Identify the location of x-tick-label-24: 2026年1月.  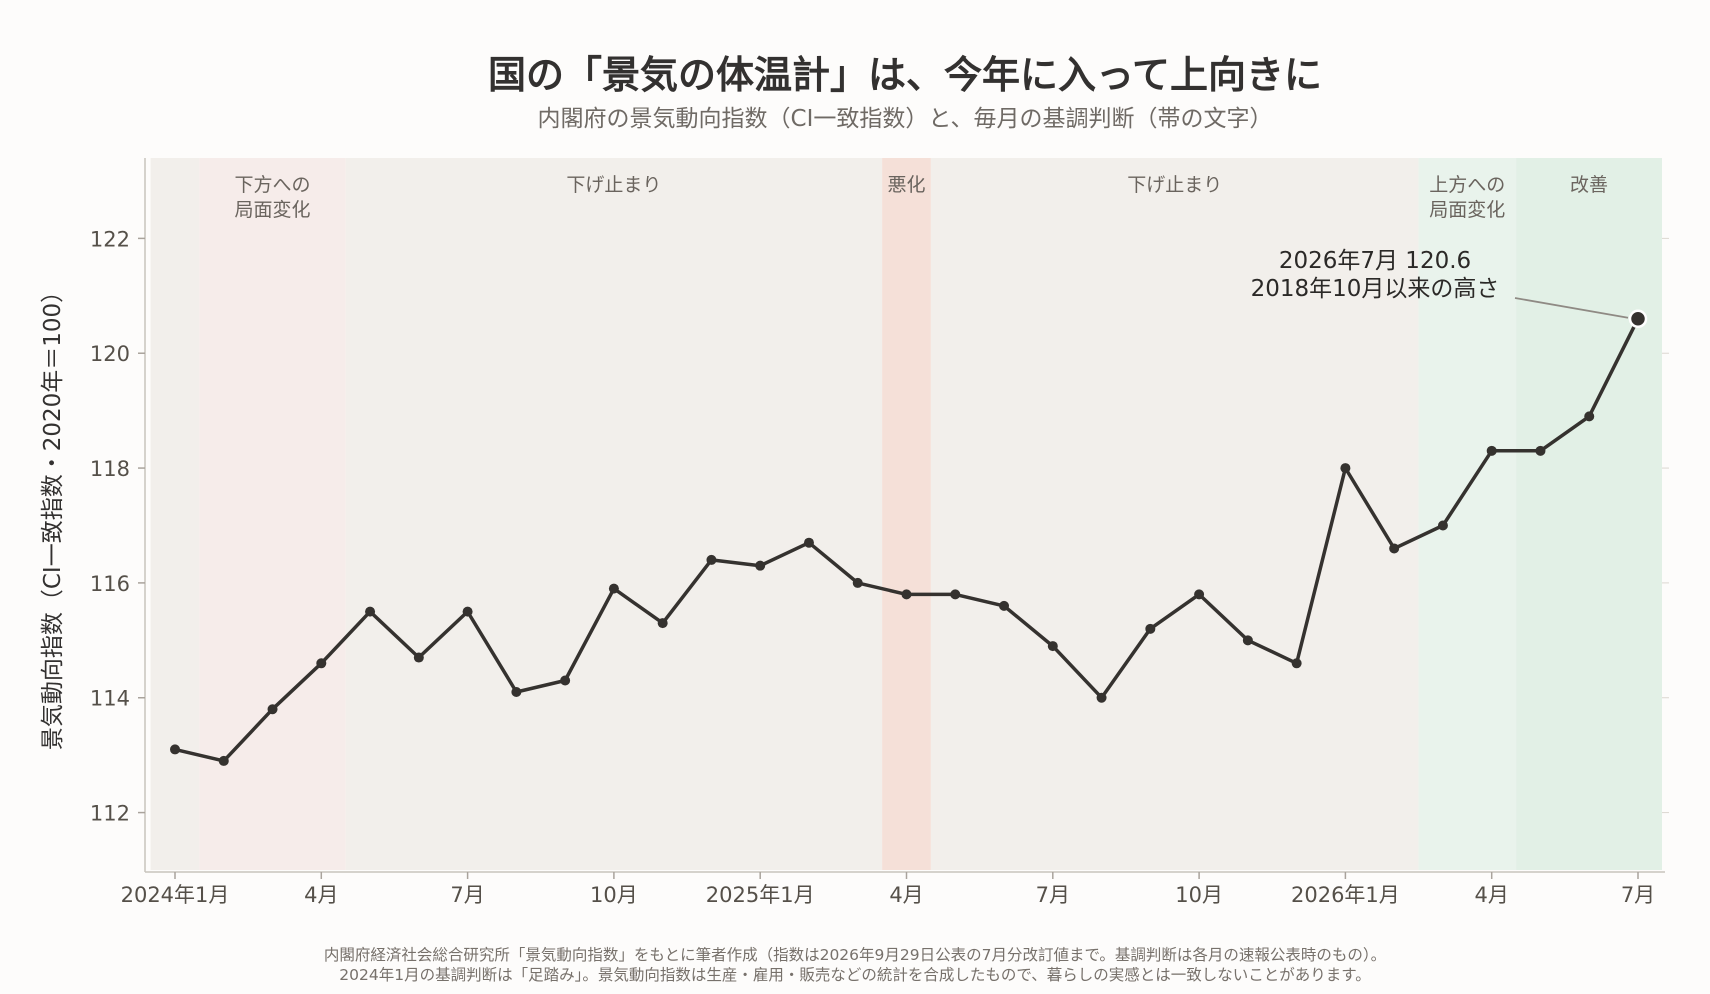
(1345, 895).